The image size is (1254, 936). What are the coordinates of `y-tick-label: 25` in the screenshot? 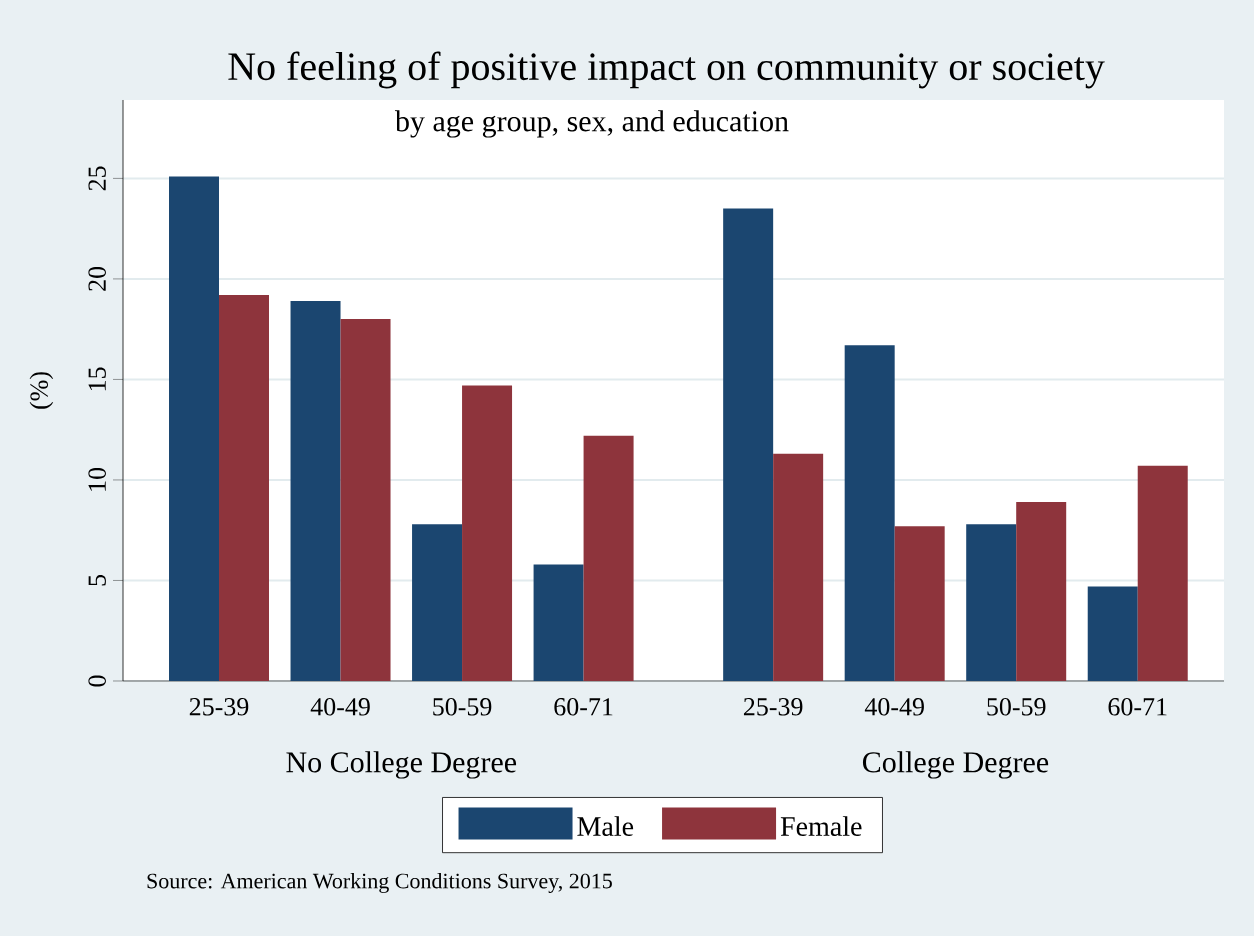 It's located at (97, 178).